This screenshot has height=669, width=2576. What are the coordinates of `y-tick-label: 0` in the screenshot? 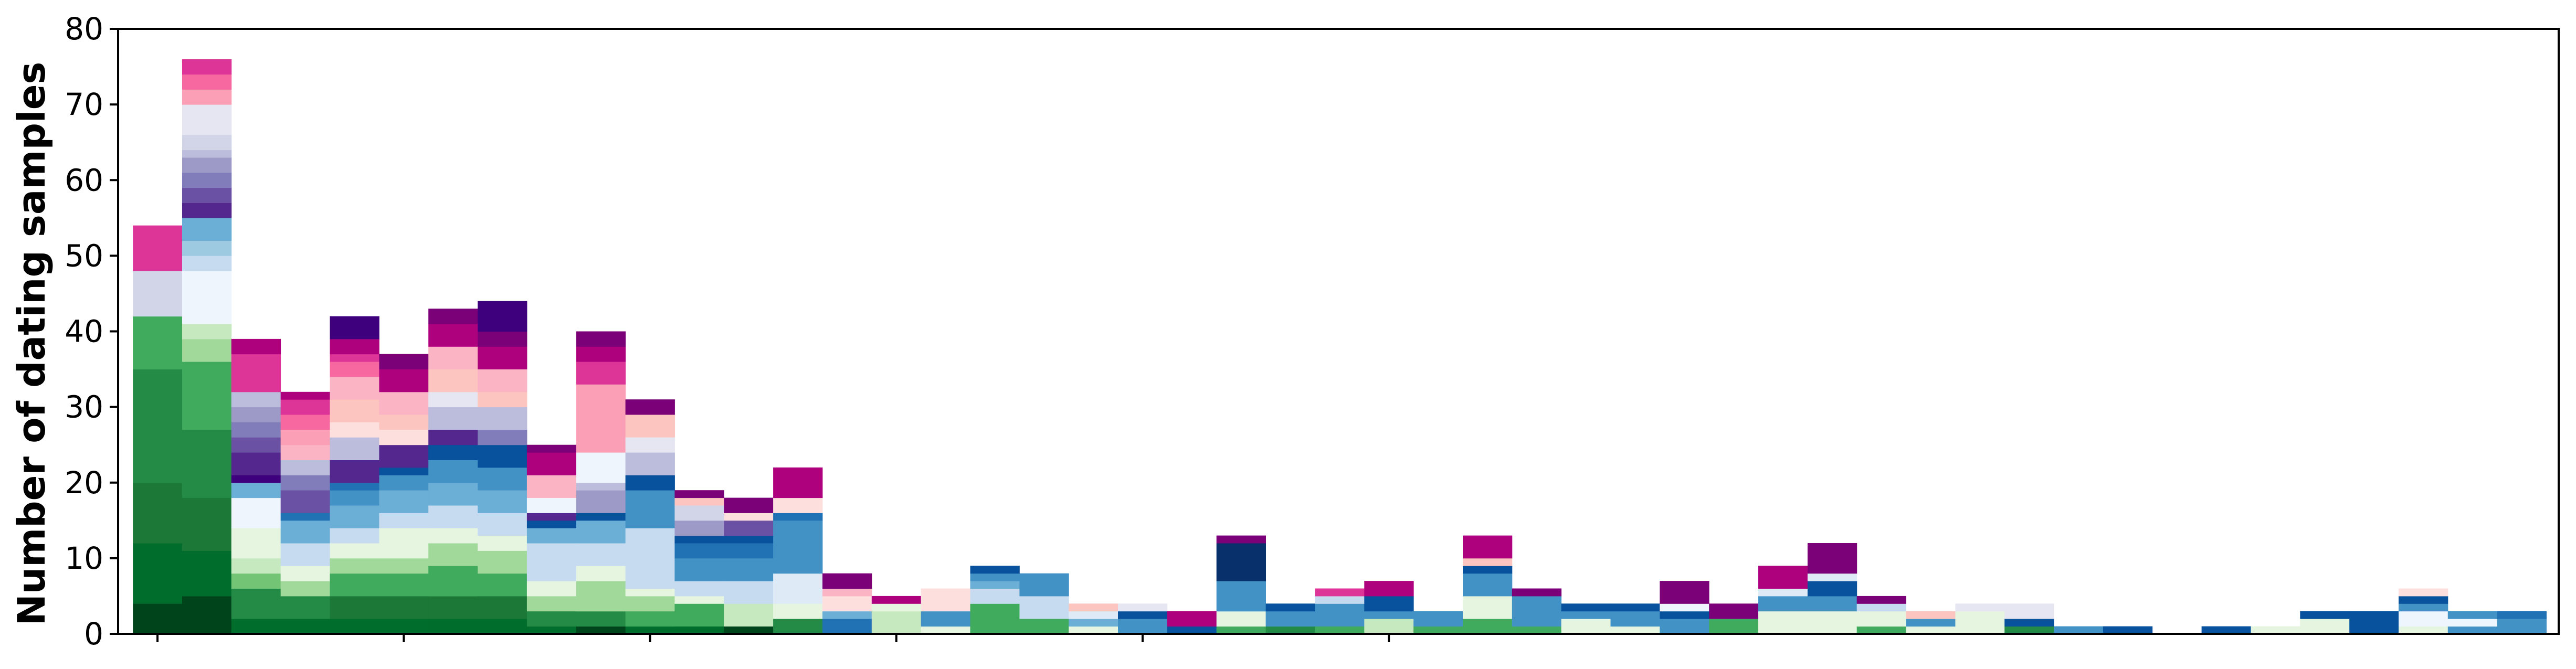 It's located at (93, 634).